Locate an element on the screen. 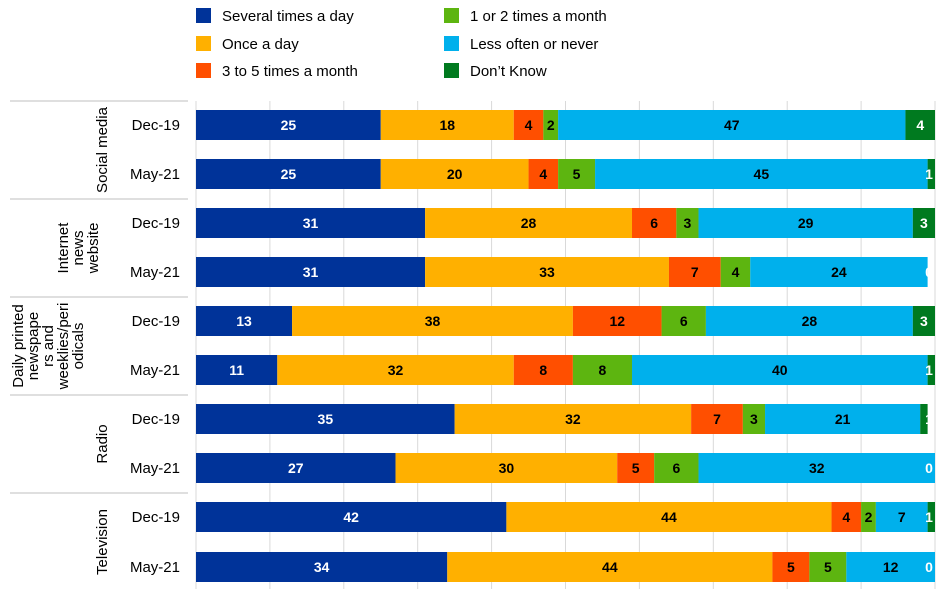  data-label: 11 is located at coordinates (236, 370).